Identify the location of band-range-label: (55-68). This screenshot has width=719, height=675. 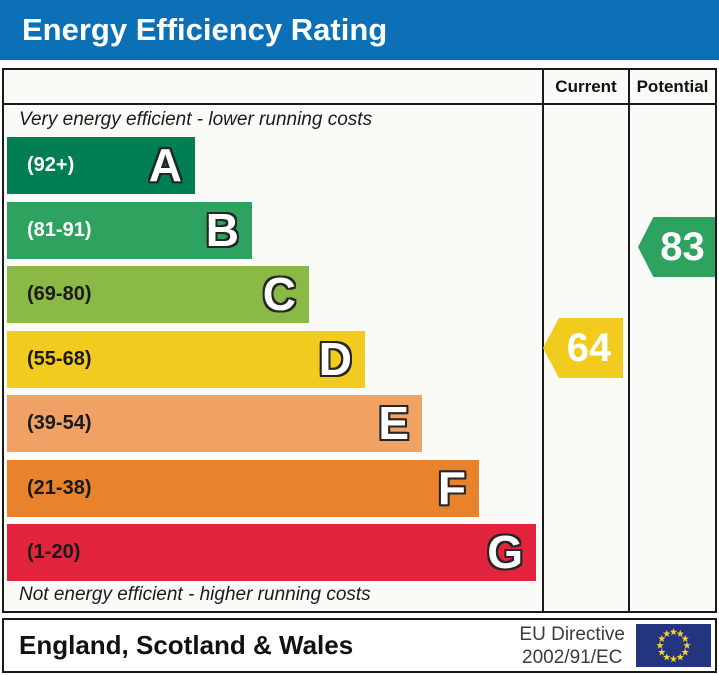
(59, 359).